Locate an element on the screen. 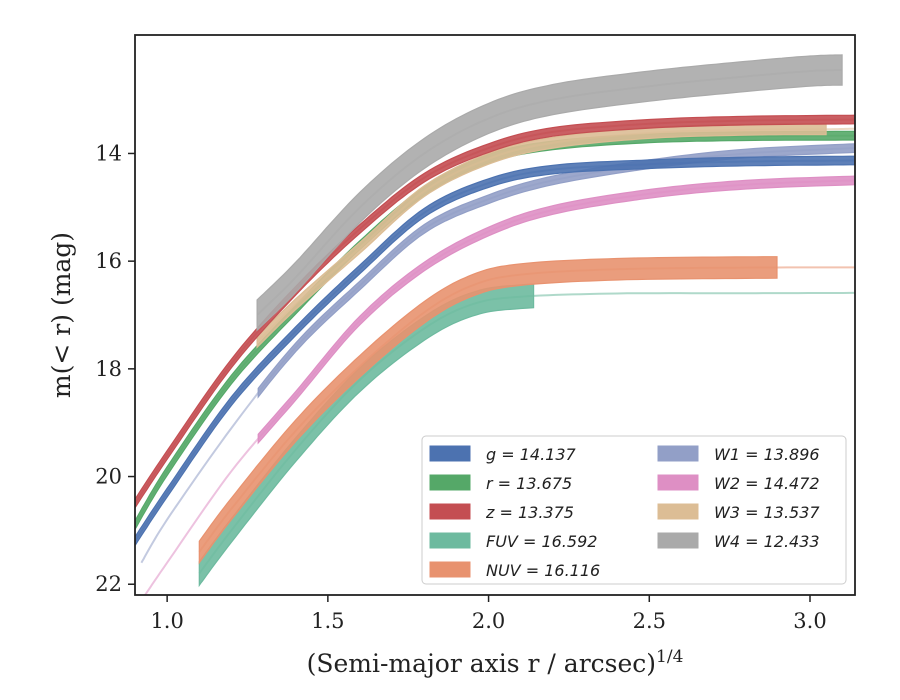  y-tick-label: 16 is located at coordinates (108, 261).